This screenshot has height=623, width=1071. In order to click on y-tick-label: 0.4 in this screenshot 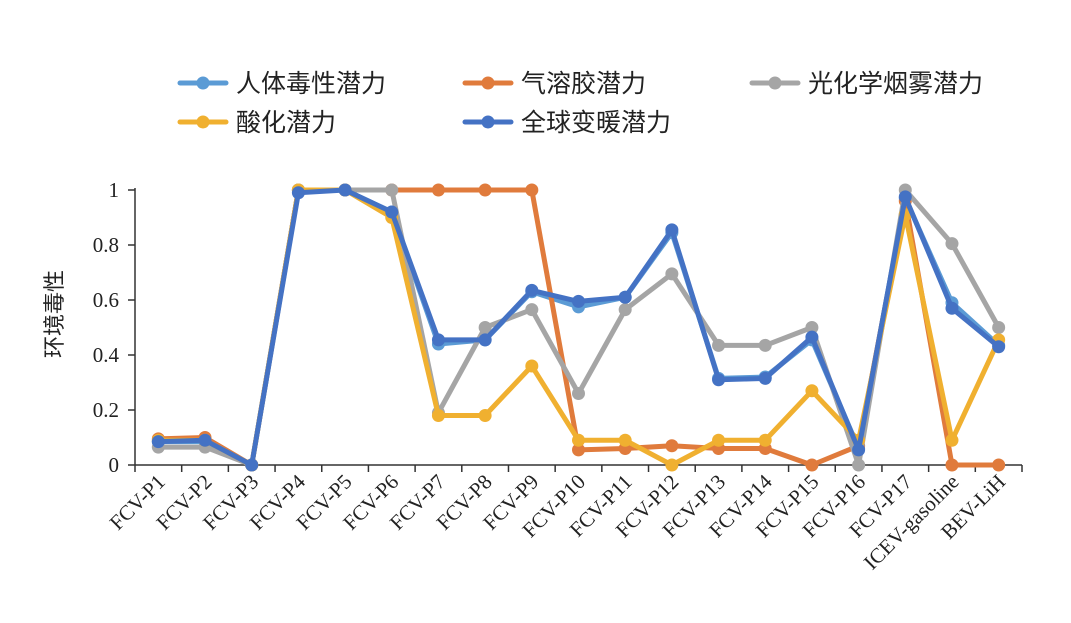, I will do `click(106, 355)`.